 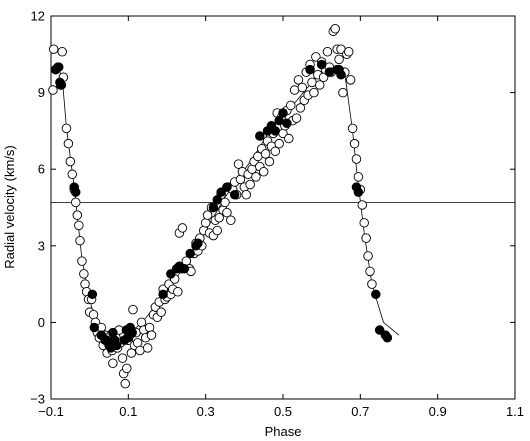 I want to click on y-axis-title: Radial velocity (km/s), so click(x=9, y=207).